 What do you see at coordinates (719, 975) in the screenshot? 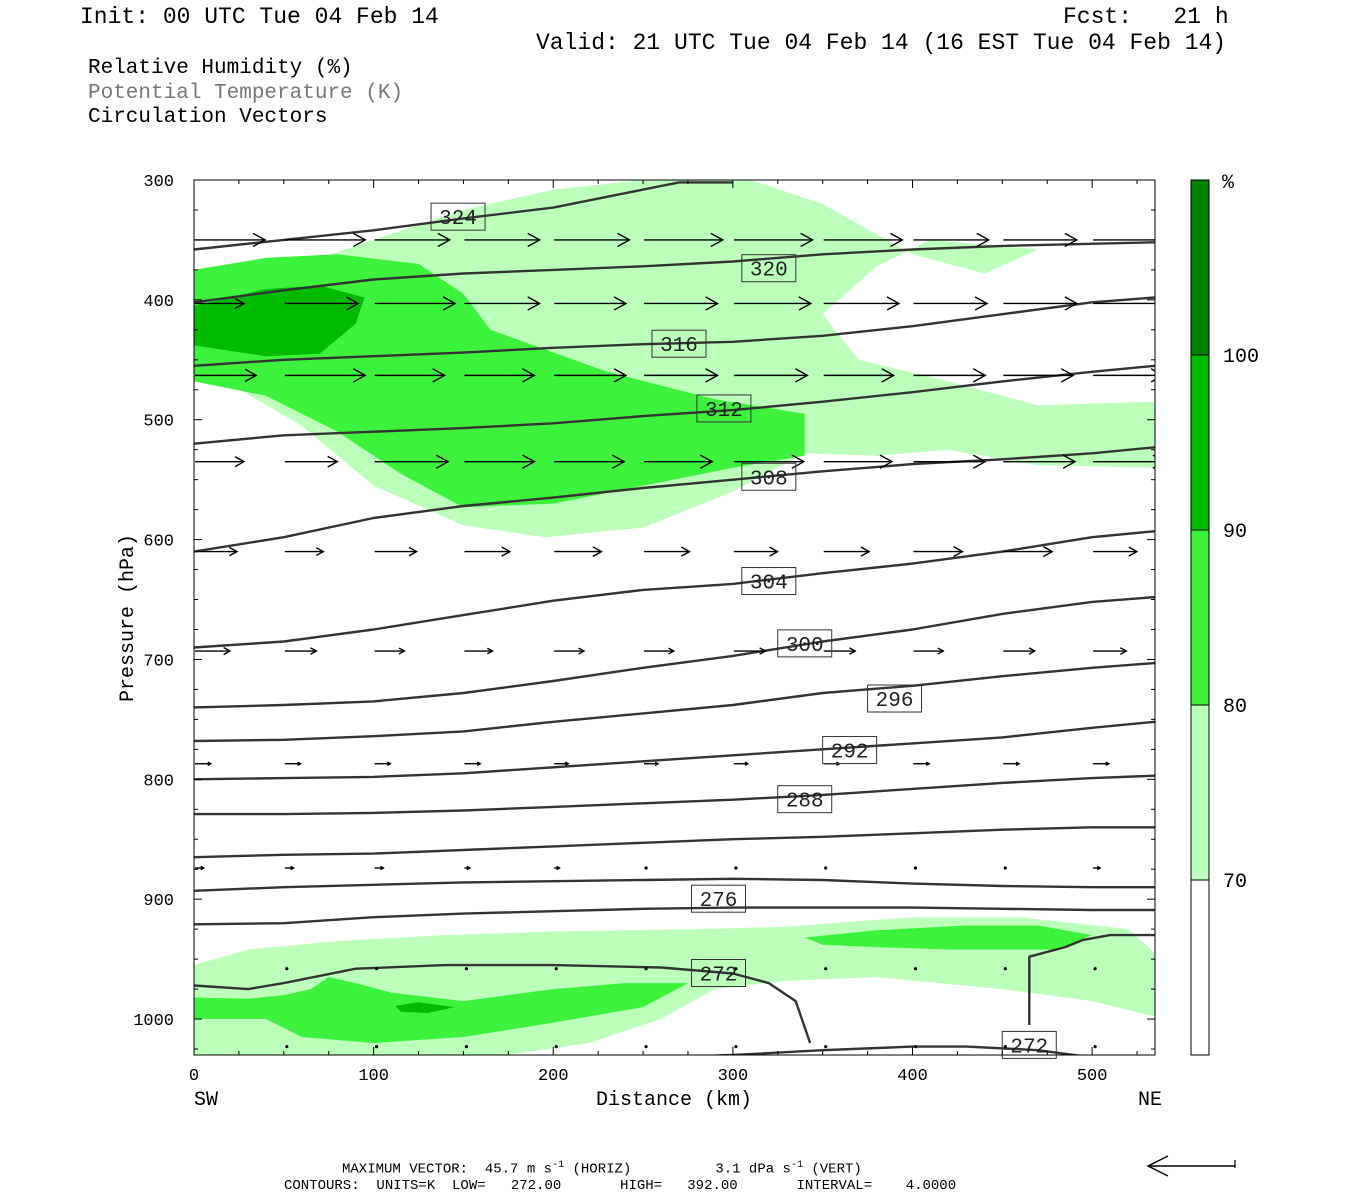
I see `theta-label-text: 272` at bounding box center [719, 975].